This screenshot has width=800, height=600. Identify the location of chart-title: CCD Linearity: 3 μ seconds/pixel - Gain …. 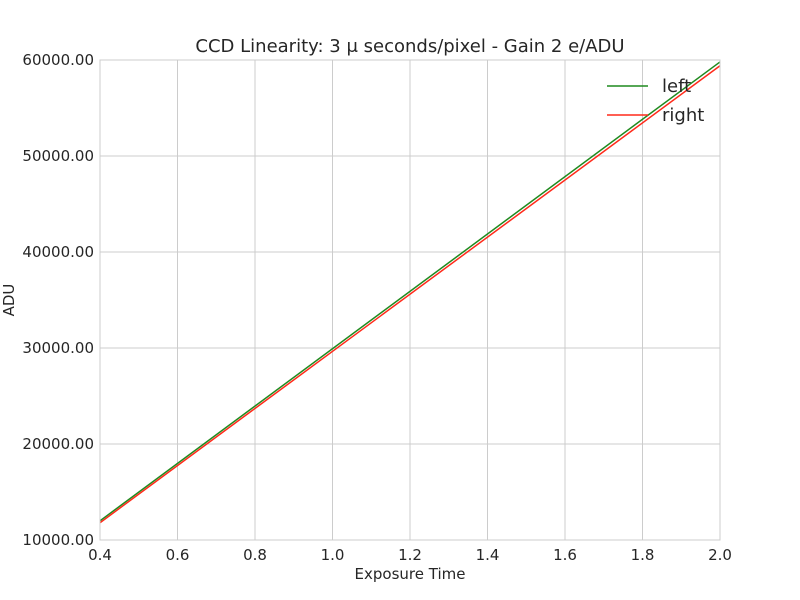
(409, 46).